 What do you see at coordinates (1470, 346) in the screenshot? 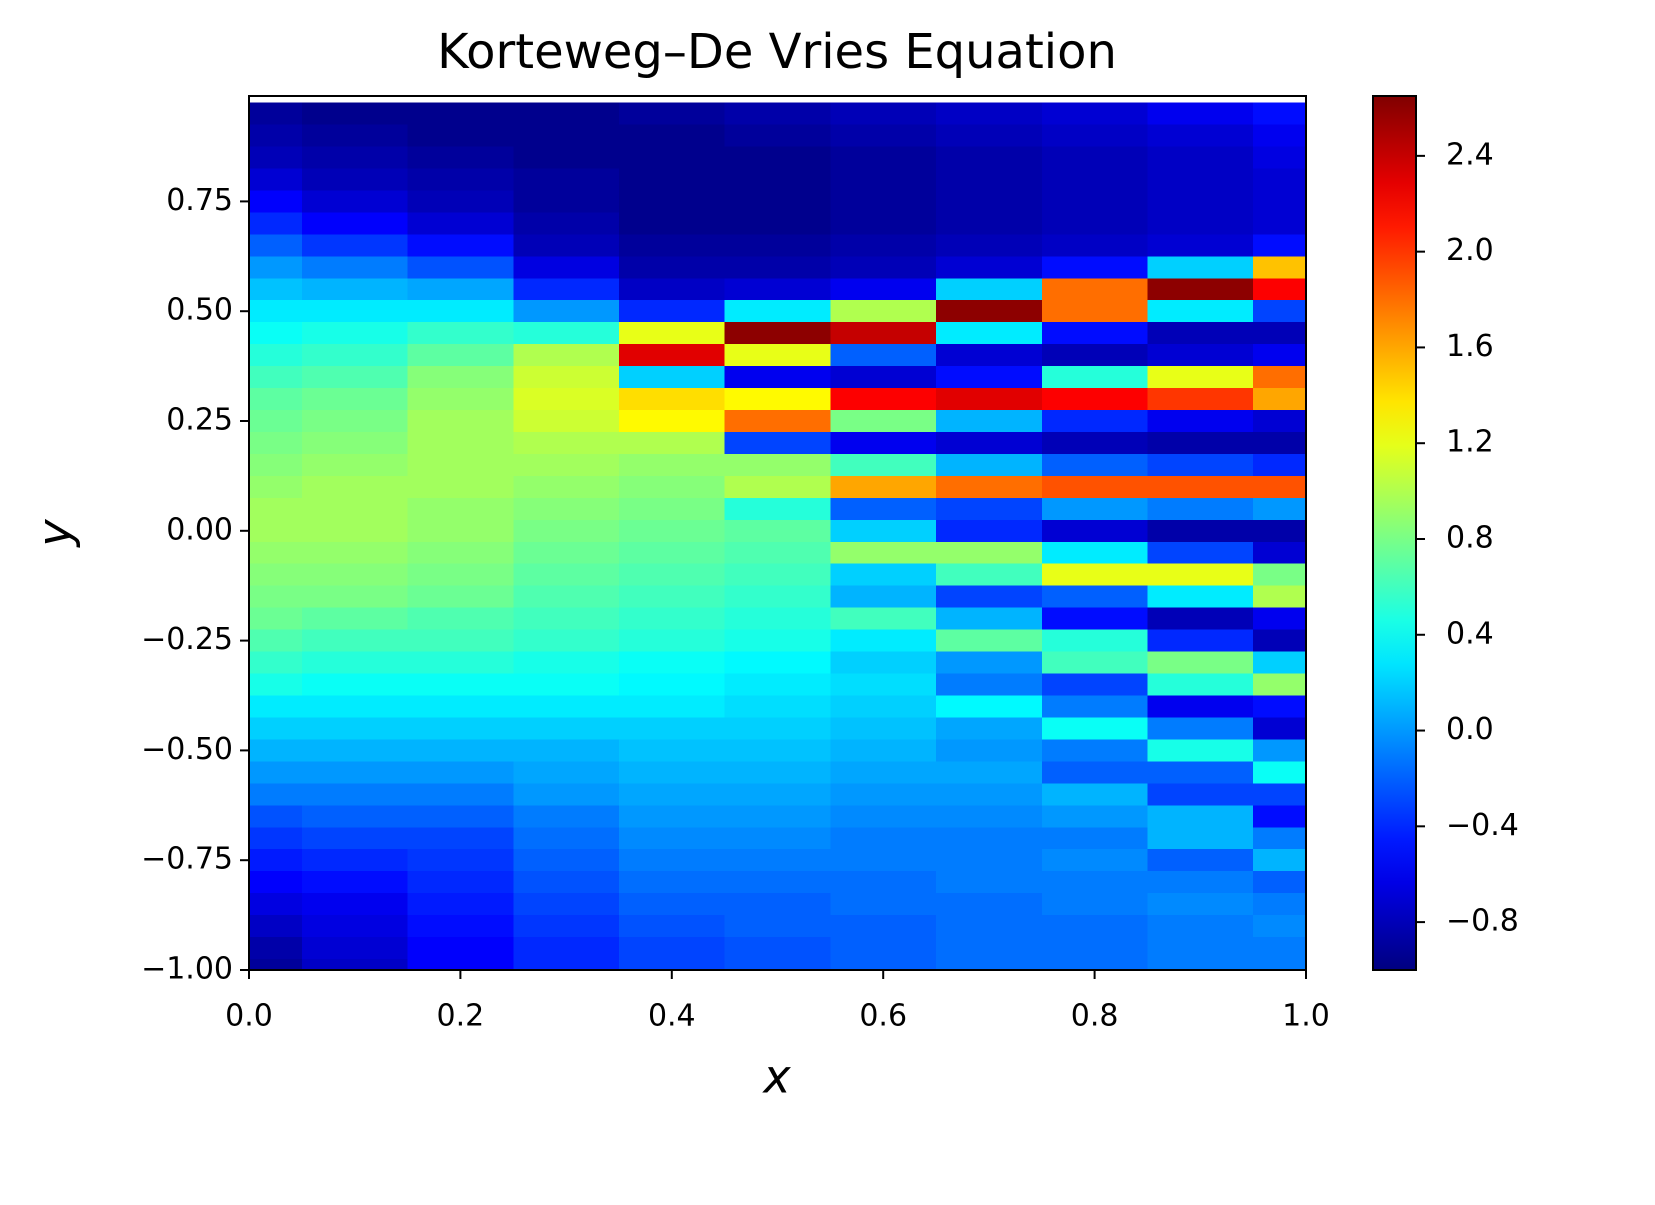
I see `colorbar-tick-label: 1.6` at bounding box center [1470, 346].